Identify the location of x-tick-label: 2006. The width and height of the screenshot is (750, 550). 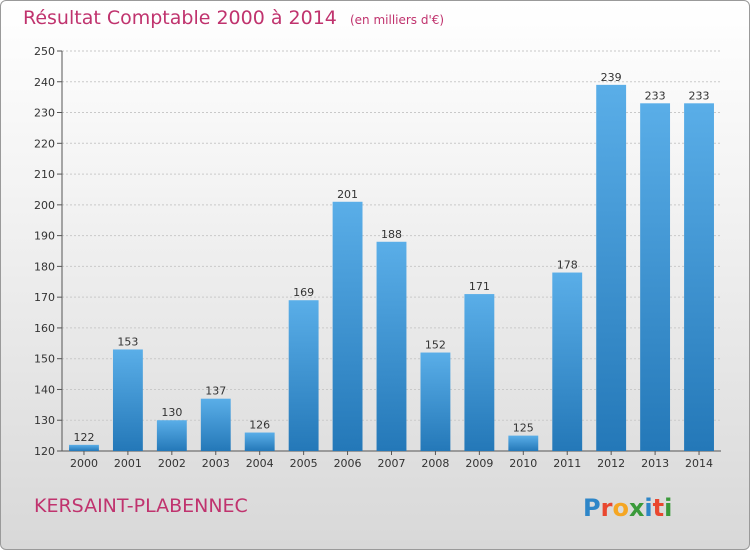
(348, 463).